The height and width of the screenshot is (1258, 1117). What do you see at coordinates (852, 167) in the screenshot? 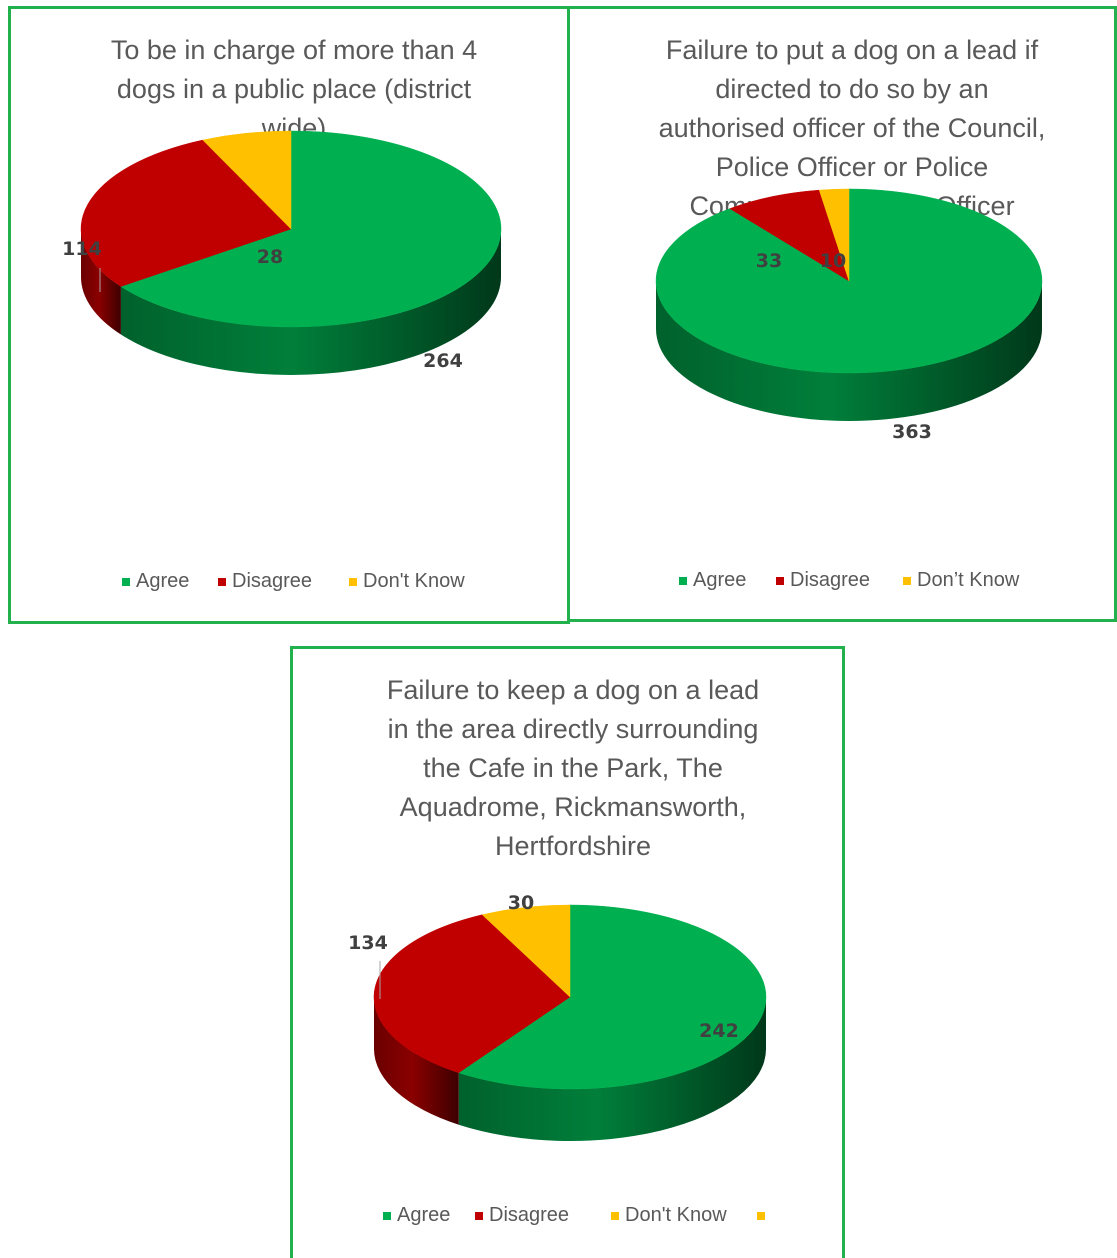
I see `chart-title-line: Police Officer or Police` at bounding box center [852, 167].